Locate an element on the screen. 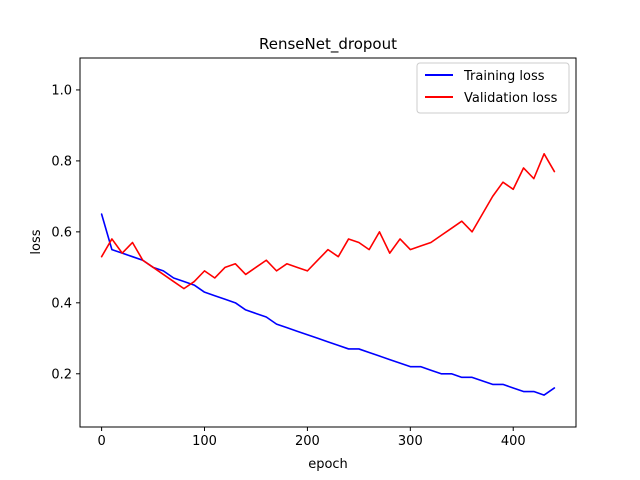  x-tick-label: 200 is located at coordinates (307, 441).